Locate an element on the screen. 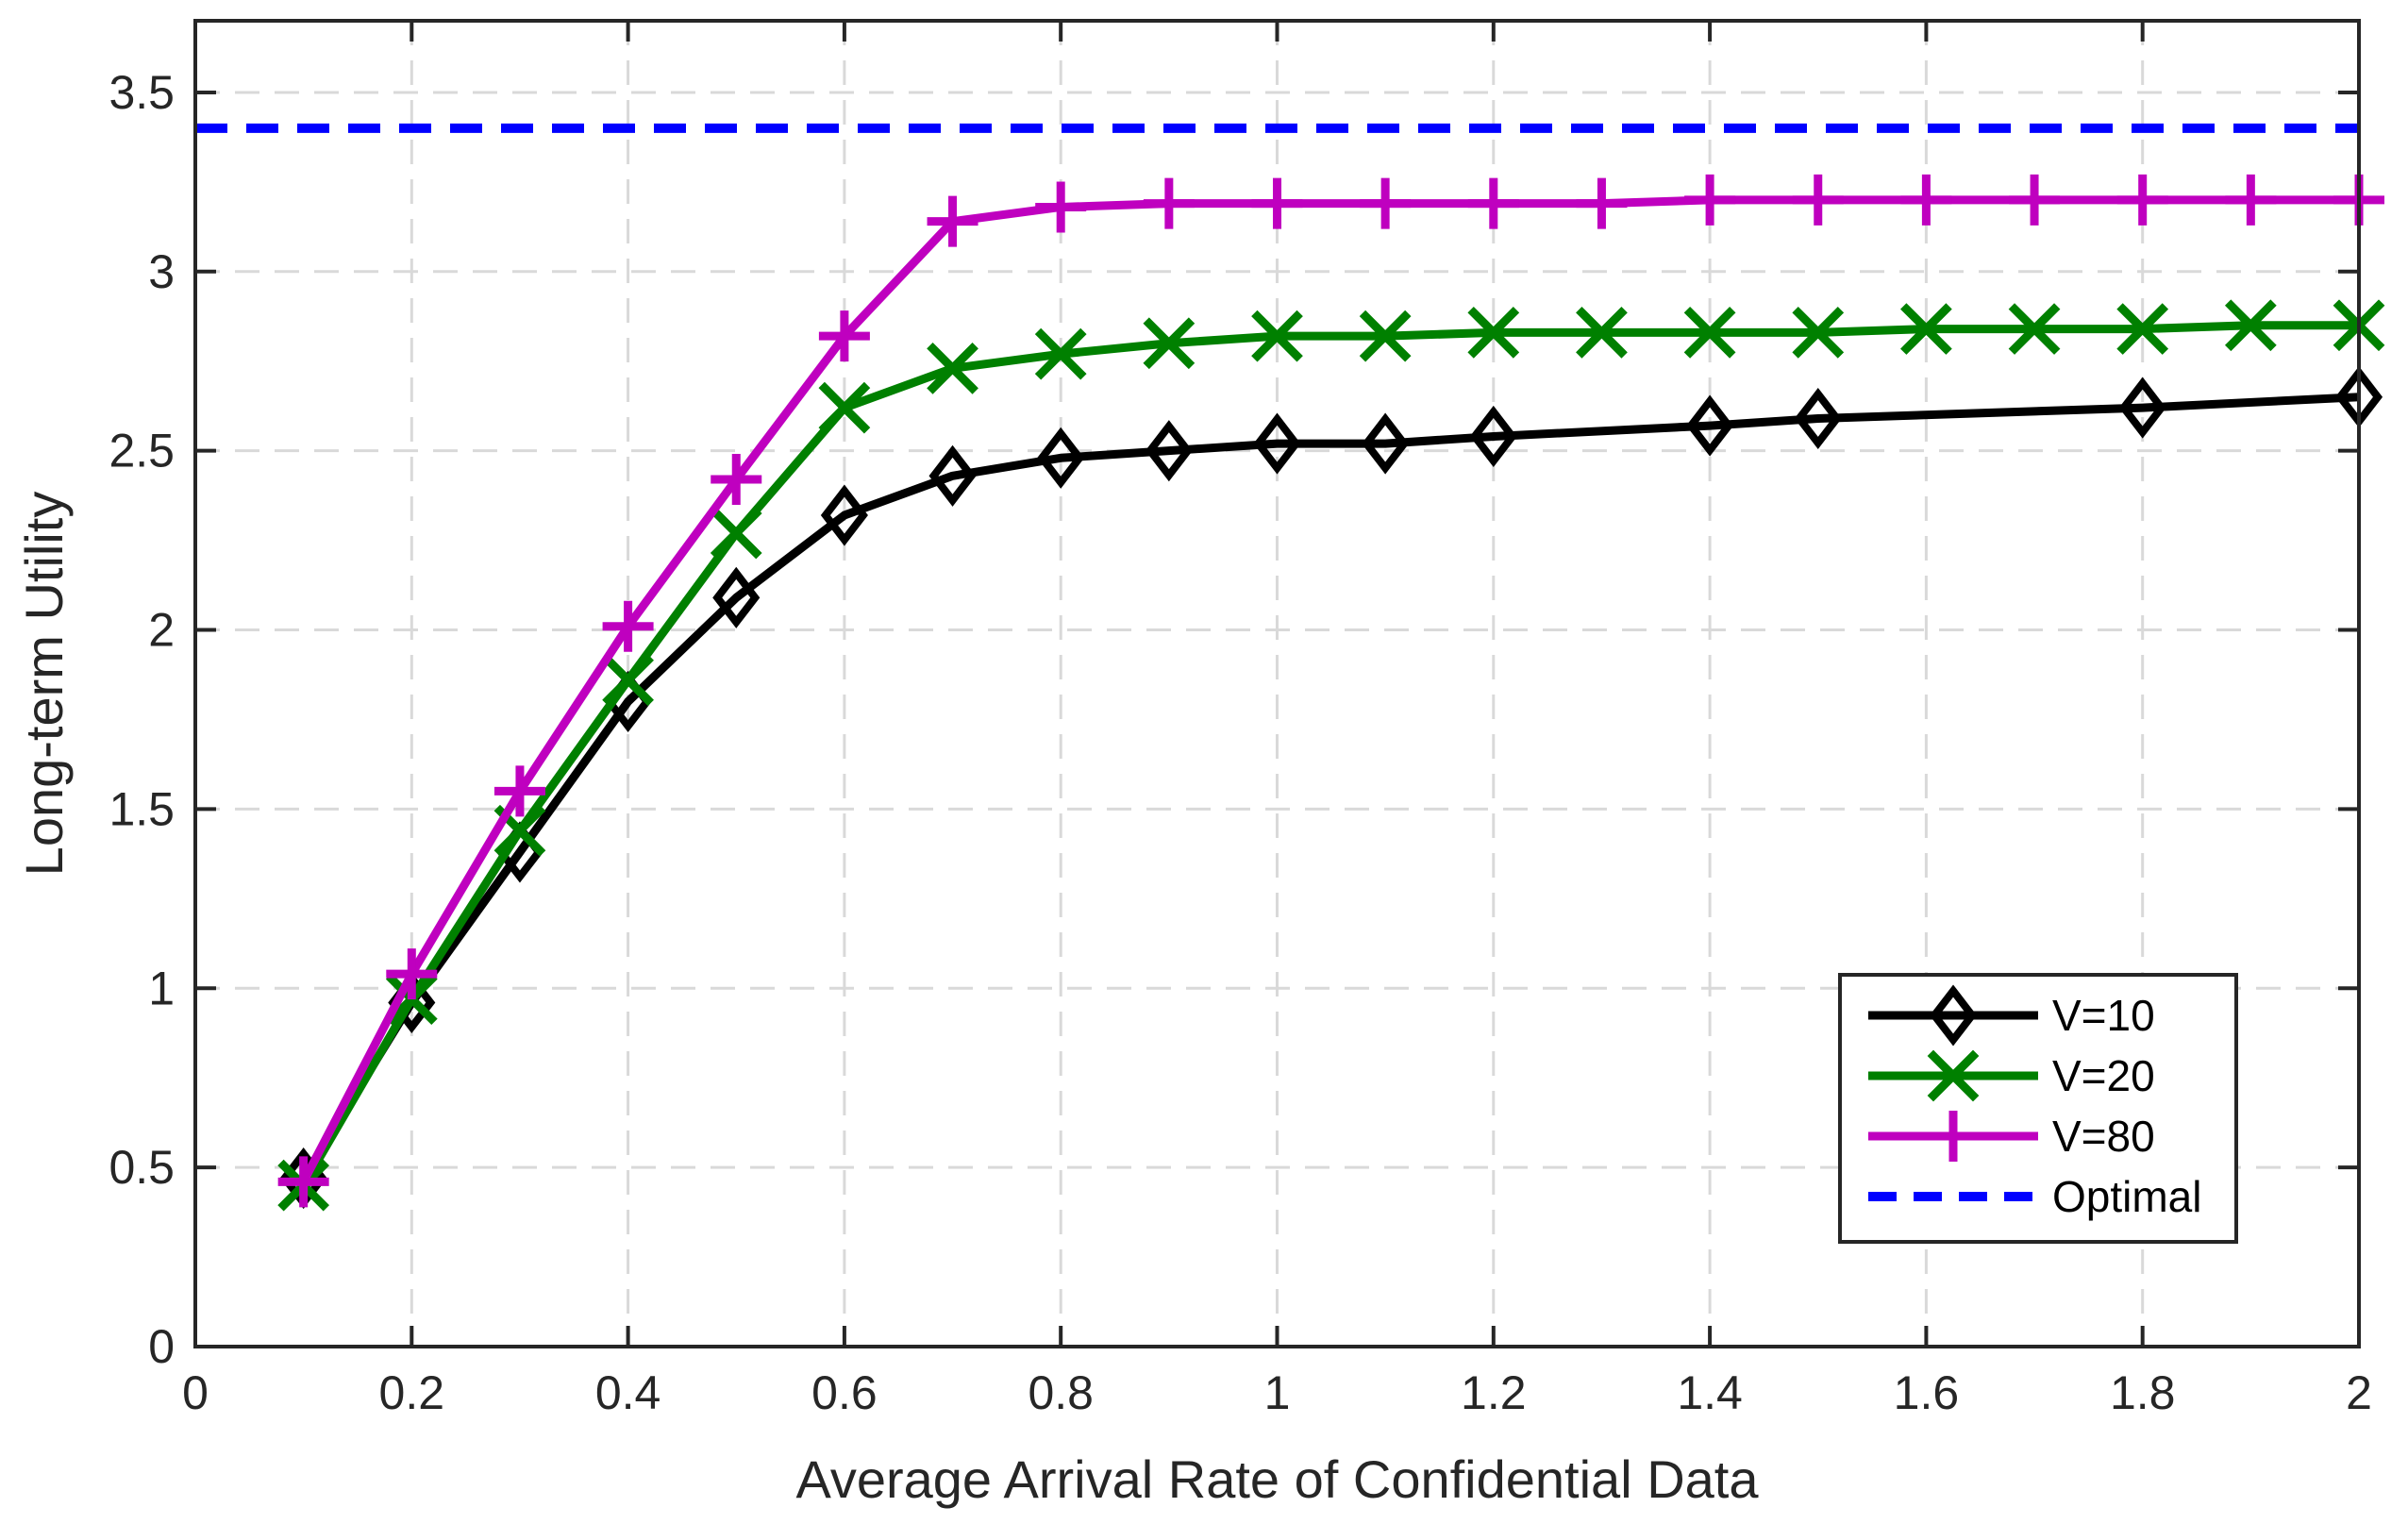  legend-item-v-10: V=10 is located at coordinates (2011, 1015).